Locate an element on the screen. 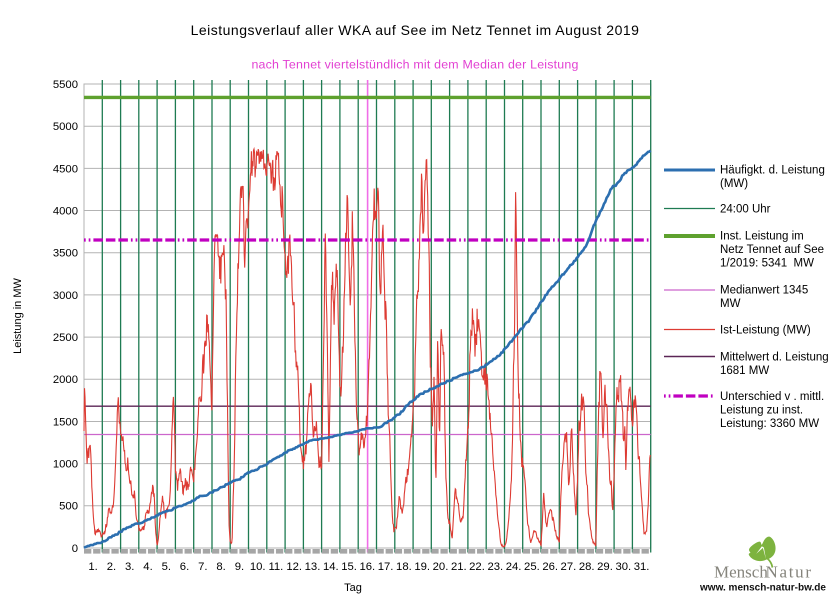 This screenshot has width=834, height=605. svg-text: 7. is located at coordinates (202, 567).